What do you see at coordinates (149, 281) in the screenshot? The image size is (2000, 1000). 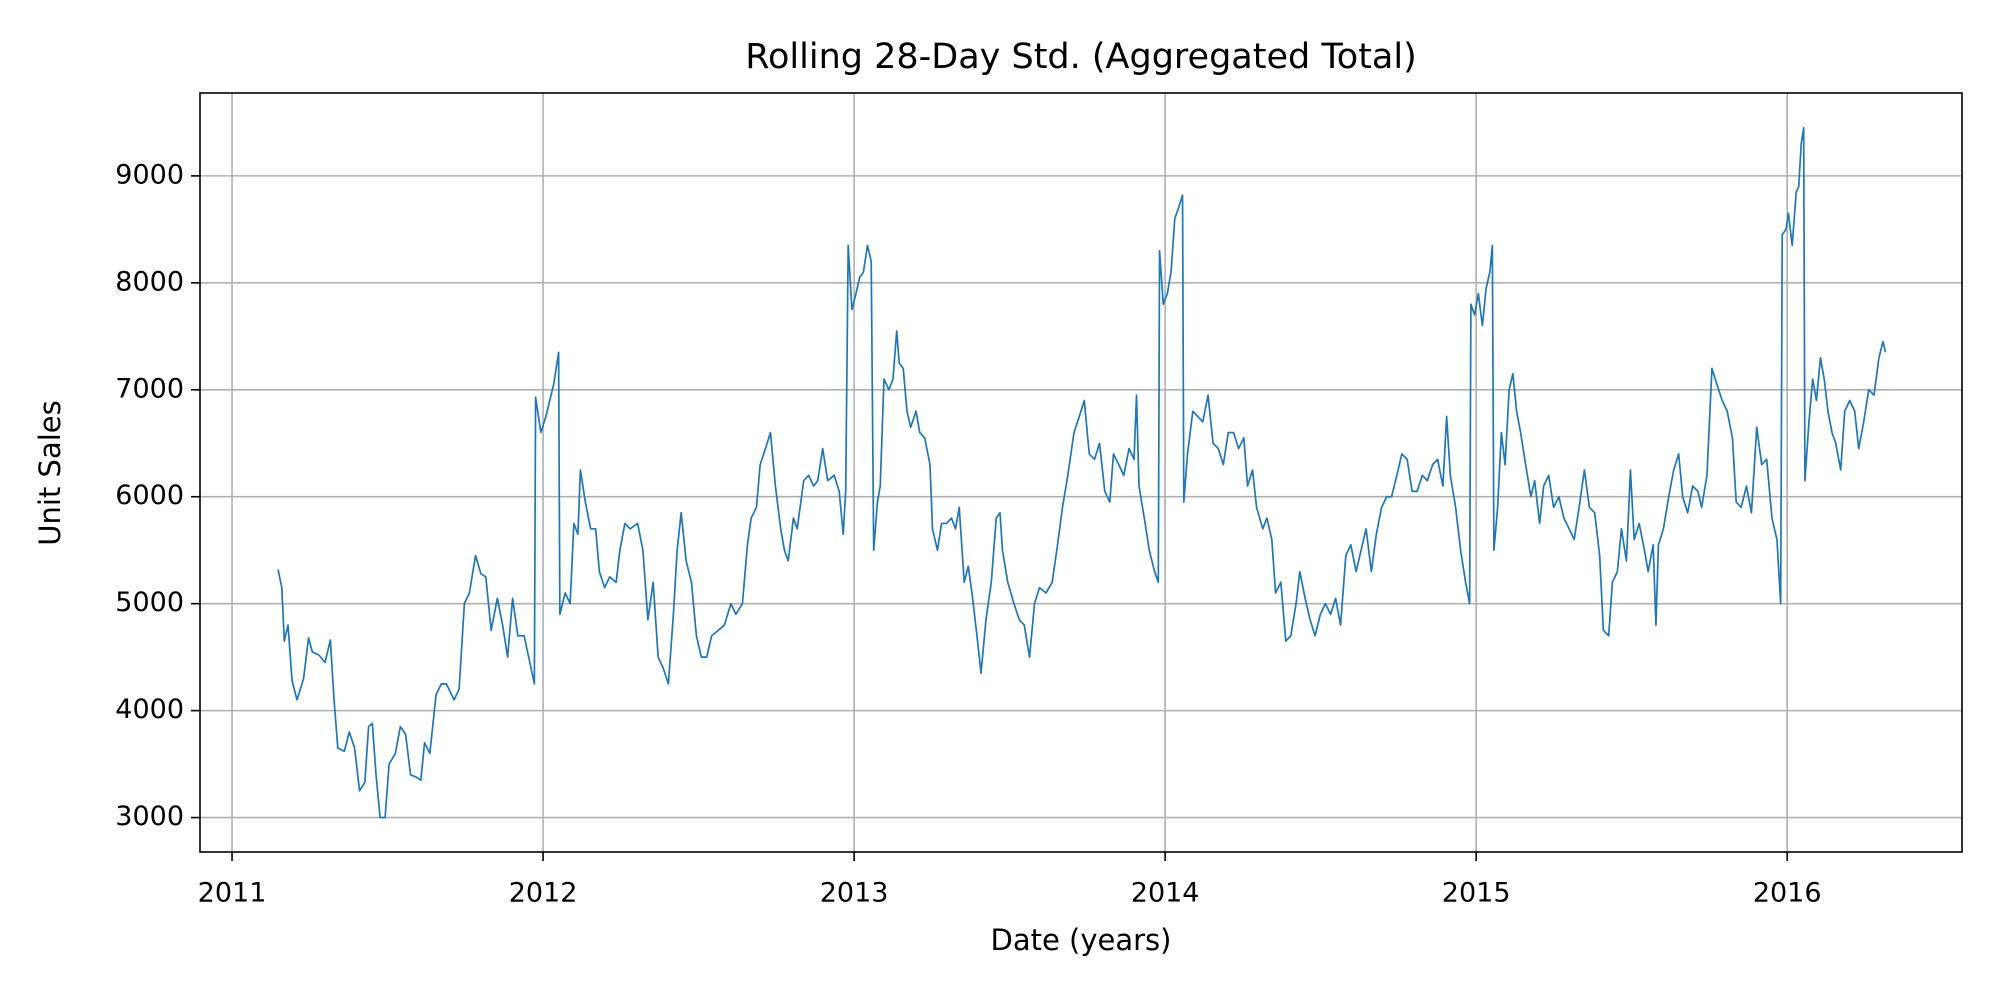 I see `y-tick-label: 8000` at bounding box center [149, 281].